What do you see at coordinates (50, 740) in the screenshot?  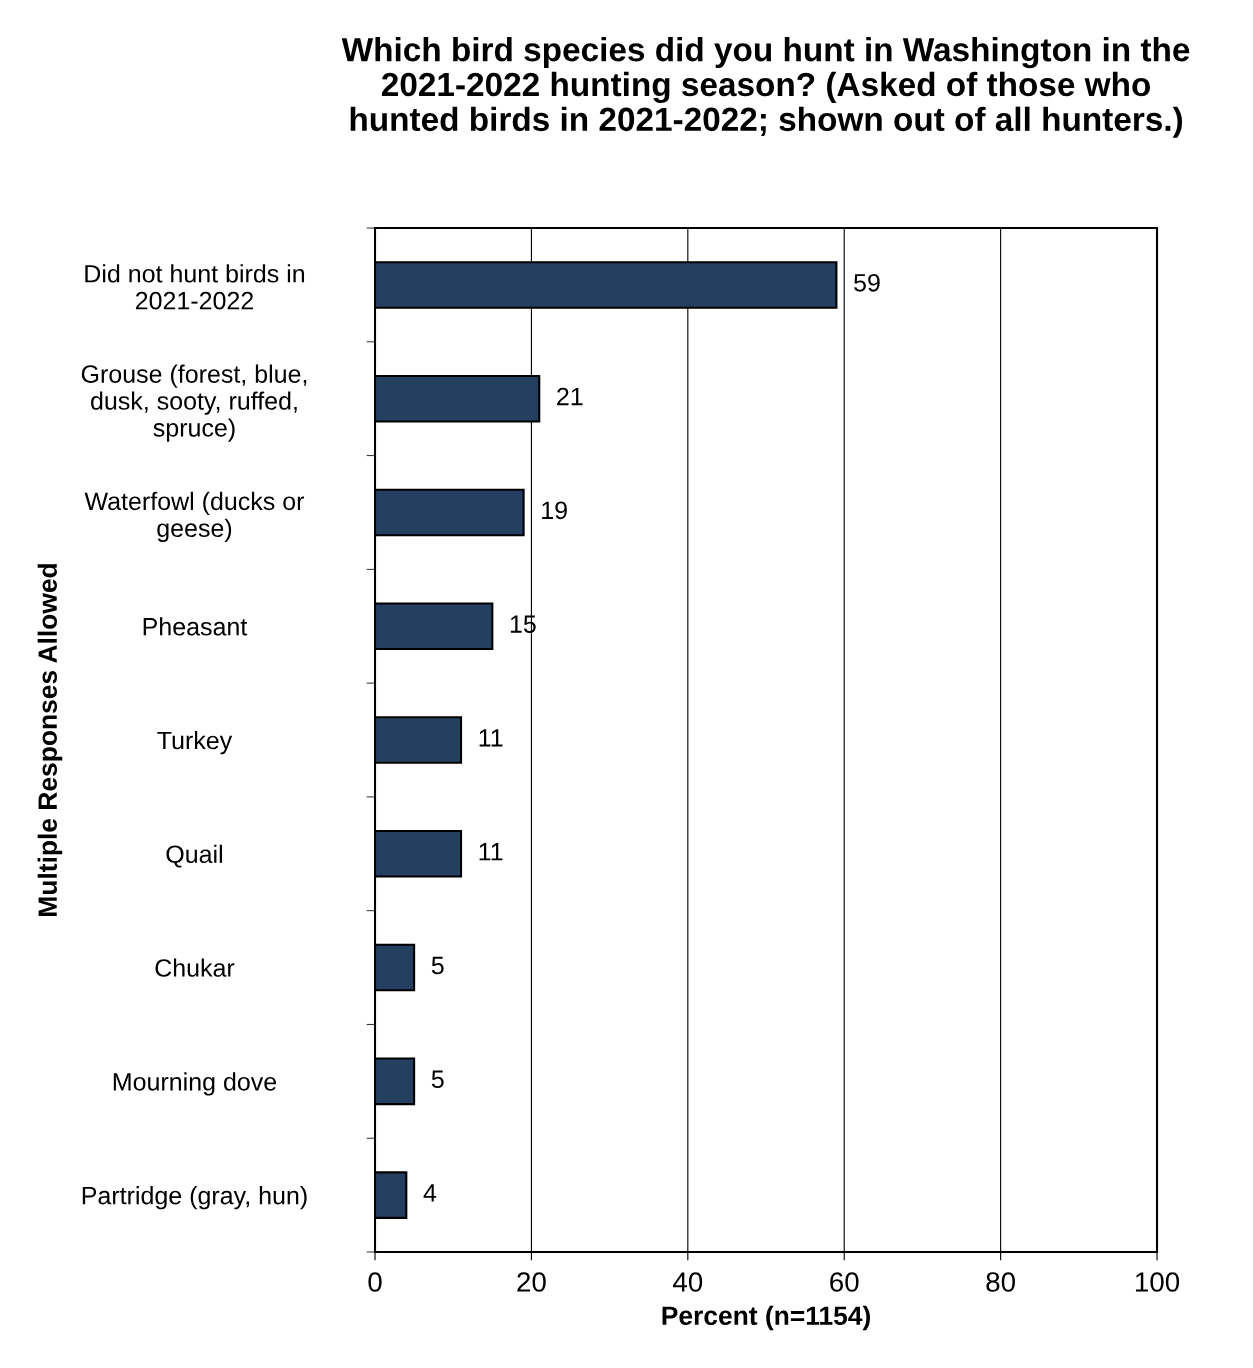 I see `y-axis-title: Multiple Responses Allowed` at bounding box center [50, 740].